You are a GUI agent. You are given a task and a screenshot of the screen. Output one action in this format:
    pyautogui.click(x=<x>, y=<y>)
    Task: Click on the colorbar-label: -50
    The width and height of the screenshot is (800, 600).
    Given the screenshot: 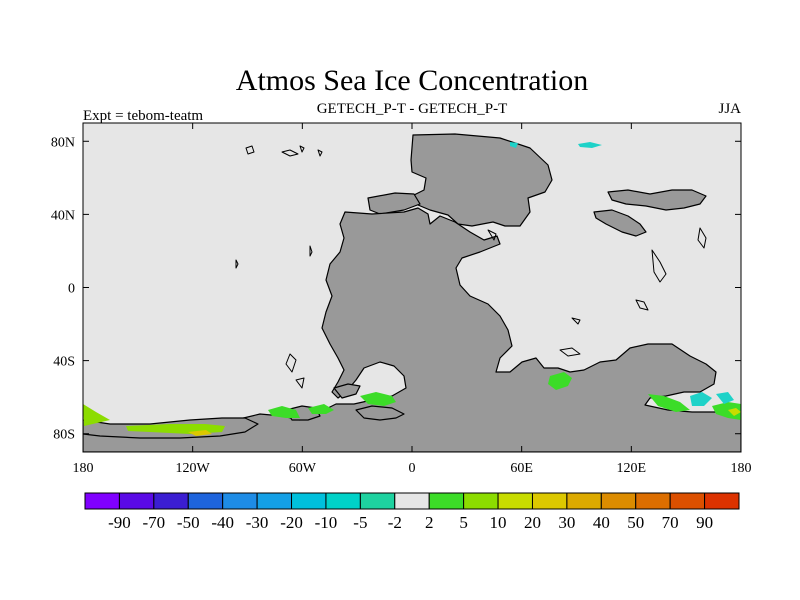 What is the action you would take?
    pyautogui.click(x=188, y=522)
    